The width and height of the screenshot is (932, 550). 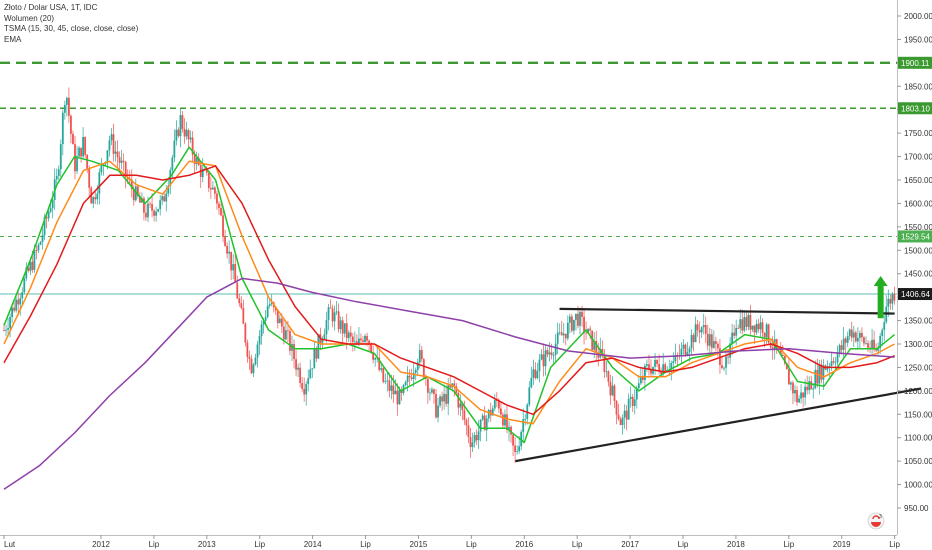 What do you see at coordinates (918, 203) in the screenshot?
I see `price-tick-label: 1600.00` at bounding box center [918, 203].